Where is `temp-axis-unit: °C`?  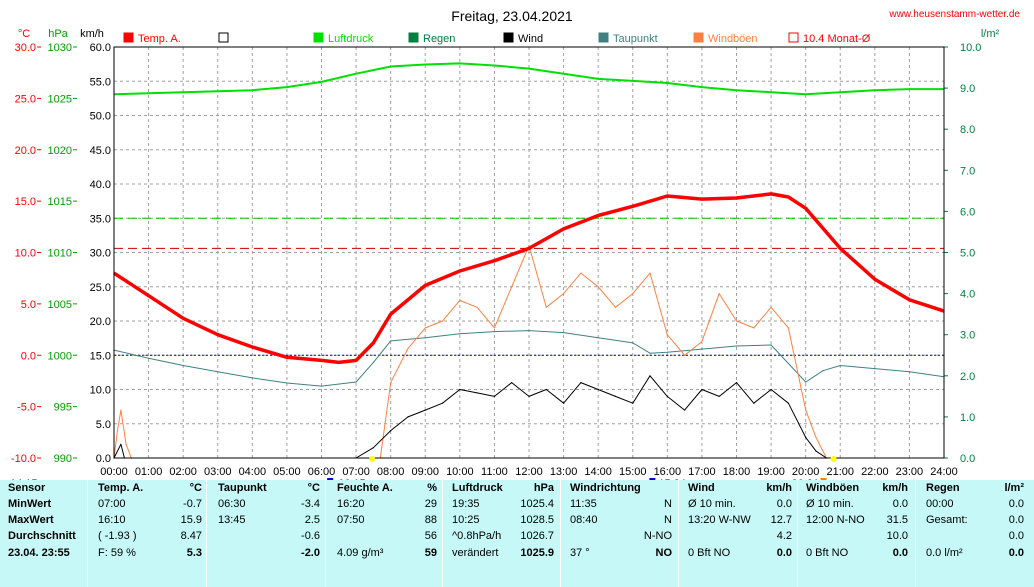 temp-axis-unit: °C is located at coordinates (24, 34).